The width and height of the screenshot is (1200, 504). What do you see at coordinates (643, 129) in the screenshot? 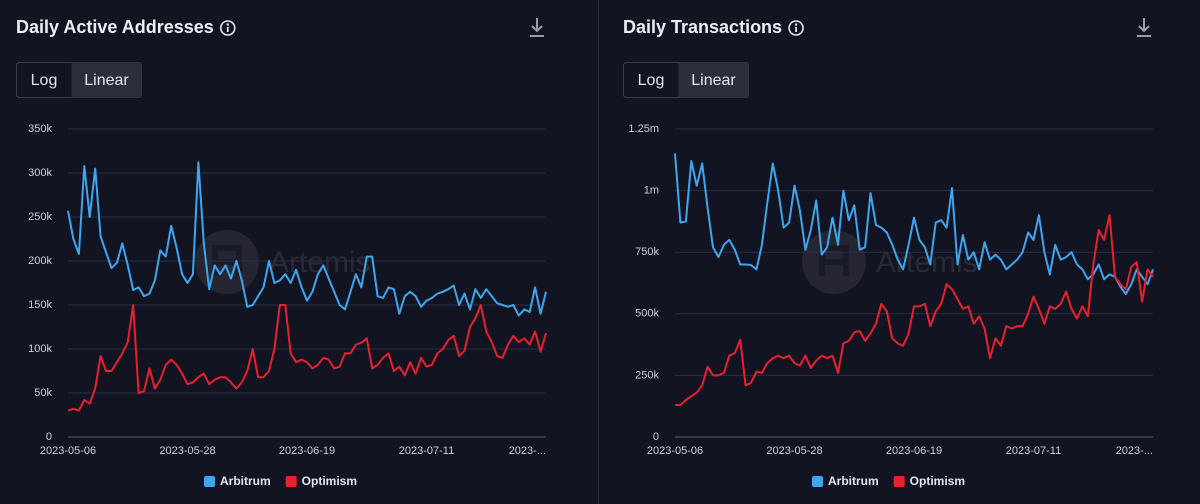
I see `y-tick-label: 1.25m` at bounding box center [643, 129].